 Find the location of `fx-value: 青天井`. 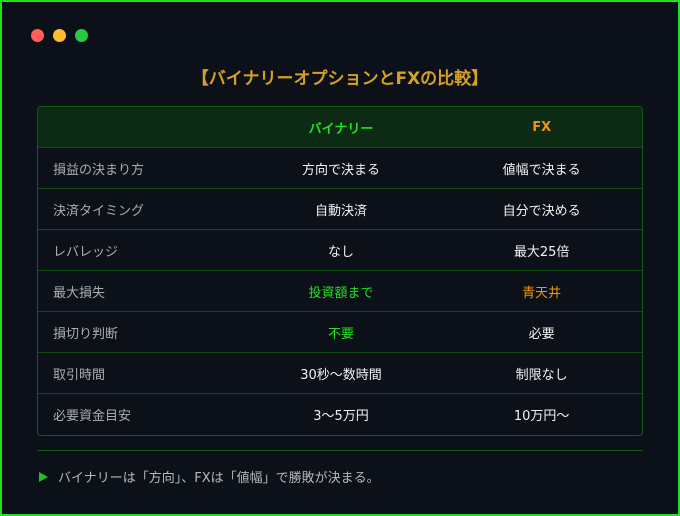

fx-value: 青天井 is located at coordinates (541, 291).